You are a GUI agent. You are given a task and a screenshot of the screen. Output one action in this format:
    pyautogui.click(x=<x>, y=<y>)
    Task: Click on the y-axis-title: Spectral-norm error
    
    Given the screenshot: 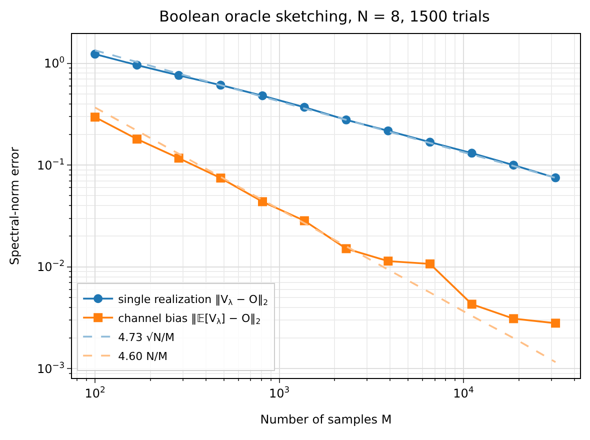 What is the action you would take?
    pyautogui.click(x=14, y=206)
    